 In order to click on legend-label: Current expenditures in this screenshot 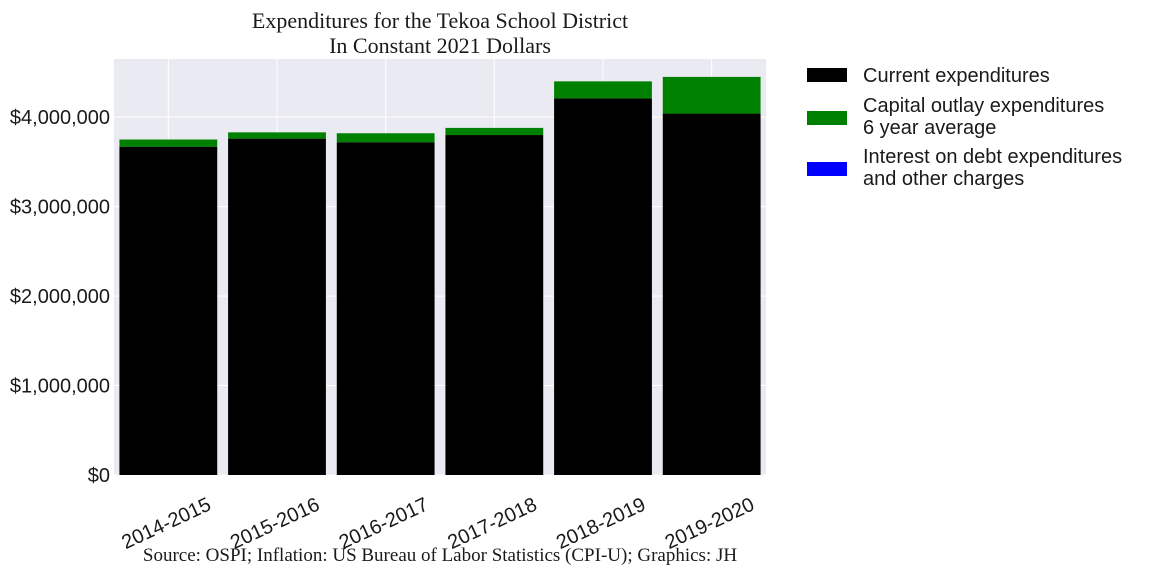, I will do `click(956, 76)`.